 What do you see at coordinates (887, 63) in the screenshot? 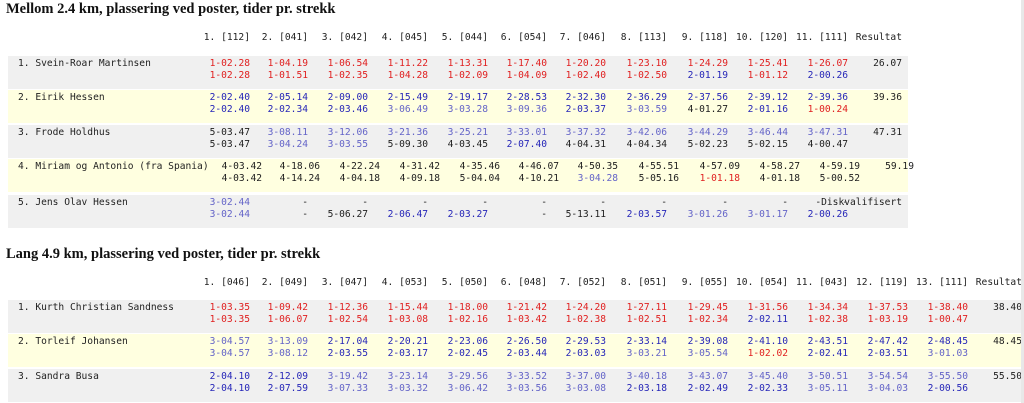
I see `result-value: 26.07` at bounding box center [887, 63].